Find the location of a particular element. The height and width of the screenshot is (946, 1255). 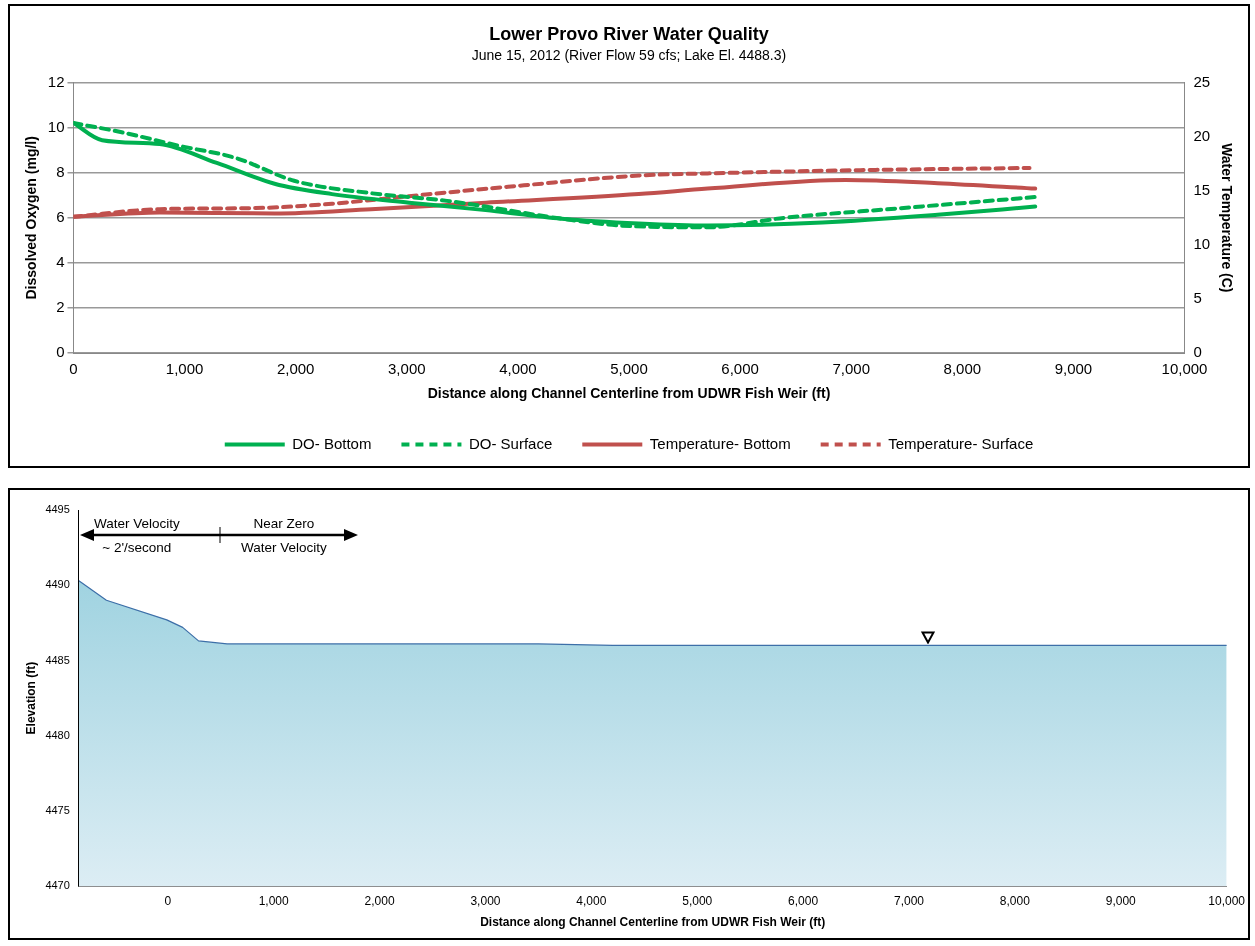

y-tick-label: 12 is located at coordinates (56, 81).